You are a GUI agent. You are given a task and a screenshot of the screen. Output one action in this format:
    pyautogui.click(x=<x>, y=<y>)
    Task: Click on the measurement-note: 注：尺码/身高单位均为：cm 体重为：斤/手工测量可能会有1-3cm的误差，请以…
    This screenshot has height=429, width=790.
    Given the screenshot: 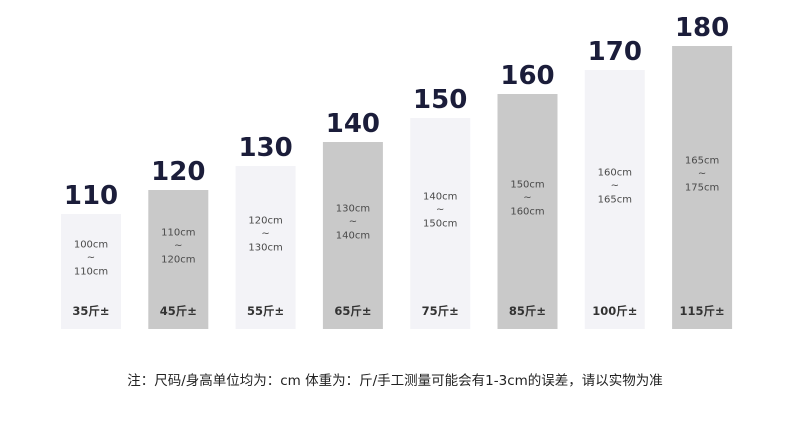 What is the action you would take?
    pyautogui.click(x=395, y=381)
    